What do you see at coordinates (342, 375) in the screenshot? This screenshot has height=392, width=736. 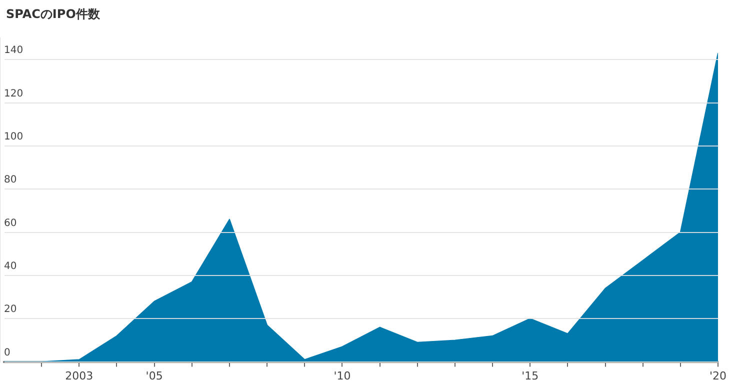 I see `x-tick-label: '10` at bounding box center [342, 375].